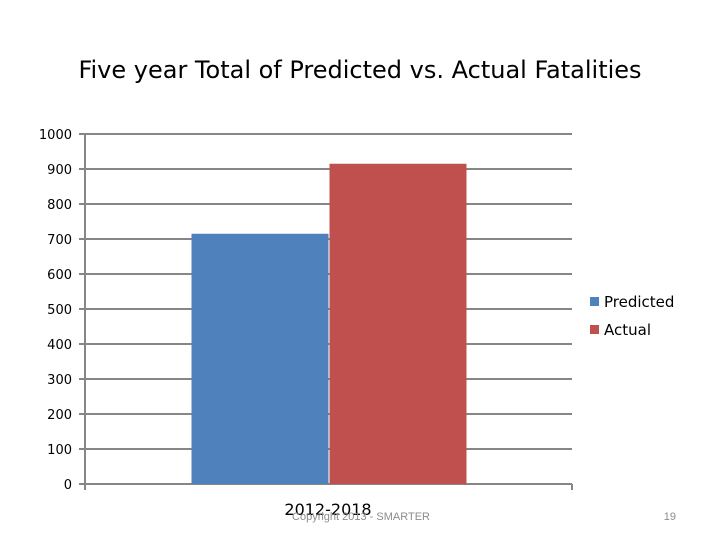 The width and height of the screenshot is (720, 540). I want to click on y-tick-label: 900, so click(59, 170).